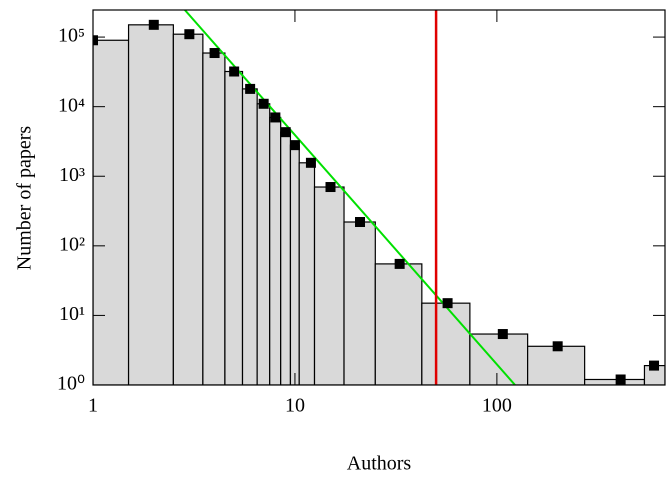 This screenshot has width=672, height=481. Describe the element at coordinates (71, 384) in the screenshot. I see `y-tick-label: 10⁰` at that location.